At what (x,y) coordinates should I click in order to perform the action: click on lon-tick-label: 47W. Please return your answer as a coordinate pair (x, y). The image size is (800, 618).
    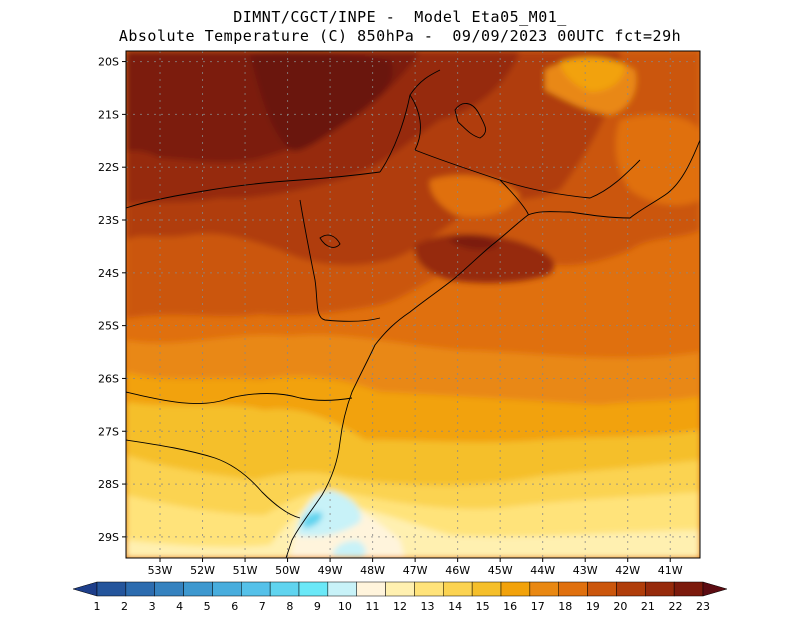
    Looking at the image, I should click on (415, 570).